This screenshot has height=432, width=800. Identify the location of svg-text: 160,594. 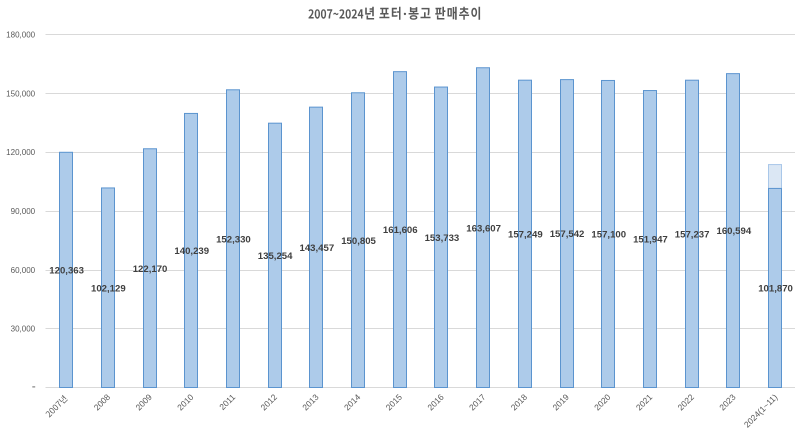
(734, 231).